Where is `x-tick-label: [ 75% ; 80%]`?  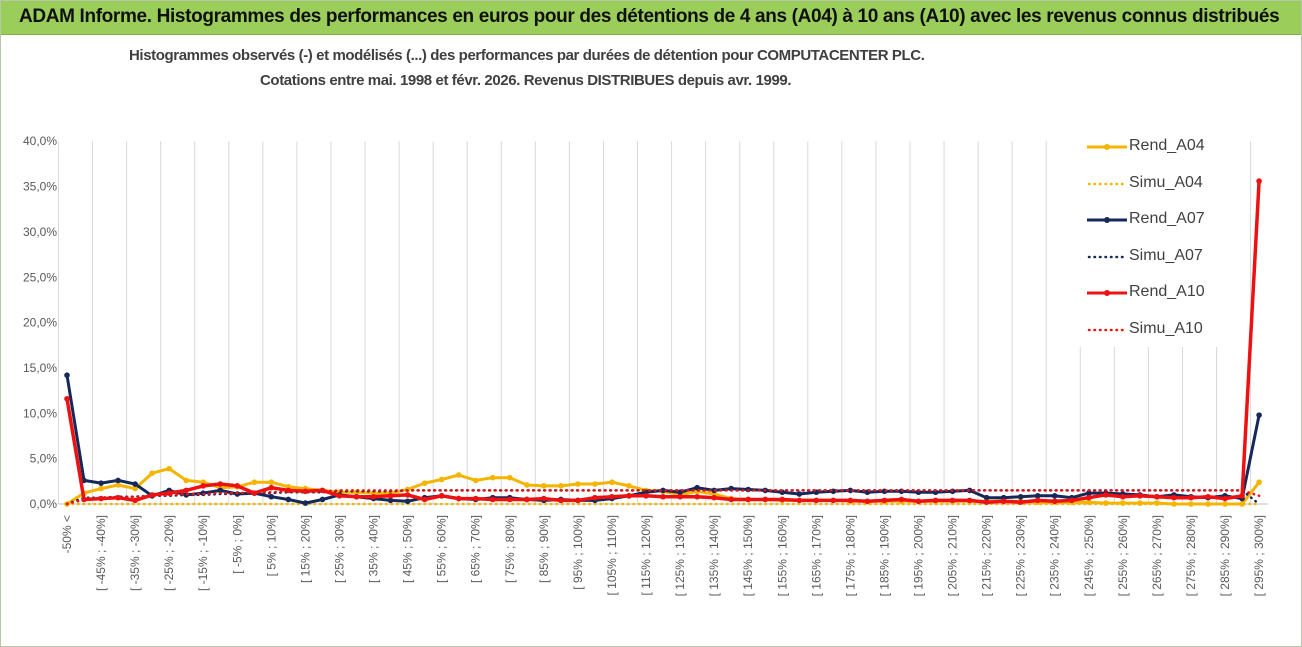 x-tick-label: [ 75% ; 80%] is located at coordinates (510, 549).